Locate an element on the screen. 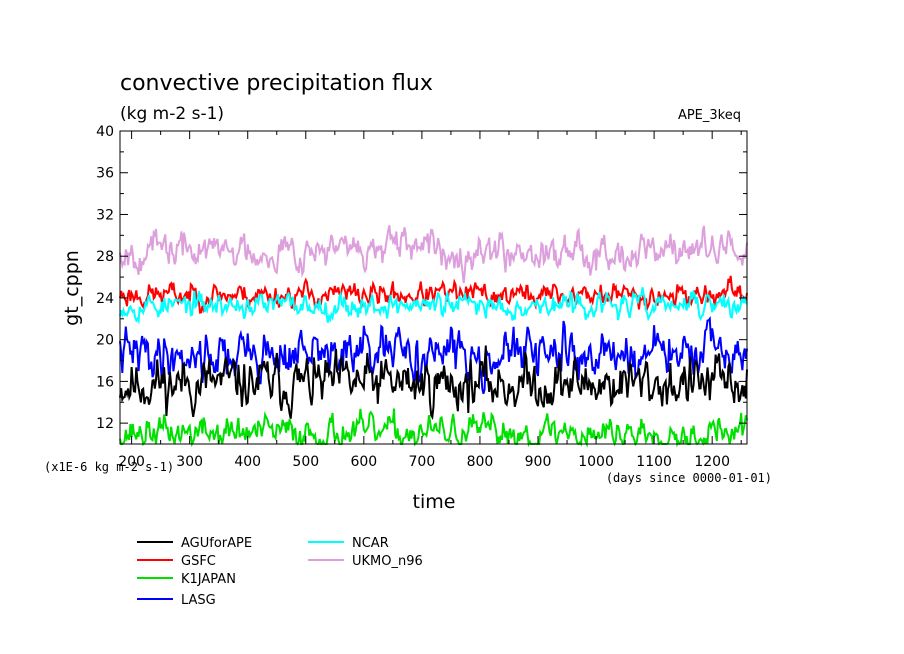  y-tick-label: 36 is located at coordinates (105, 174).